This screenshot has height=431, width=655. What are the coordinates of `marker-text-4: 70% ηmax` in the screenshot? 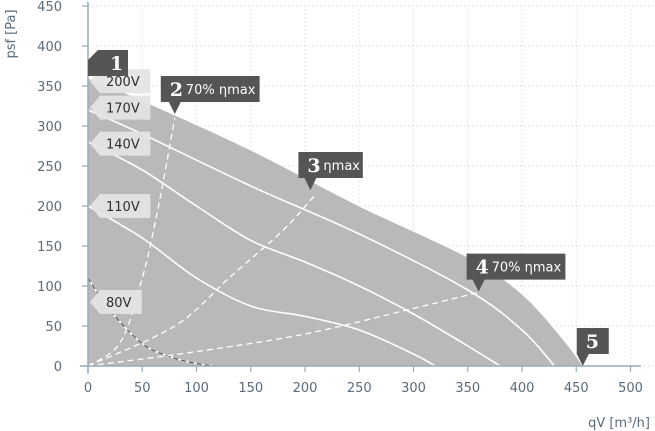 It's located at (527, 268).